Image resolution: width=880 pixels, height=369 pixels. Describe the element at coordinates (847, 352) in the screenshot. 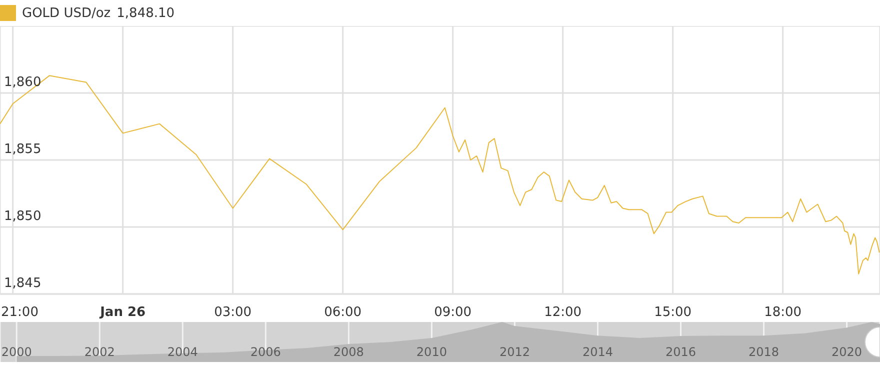

I see `x-tick-label: 2020` at that location.